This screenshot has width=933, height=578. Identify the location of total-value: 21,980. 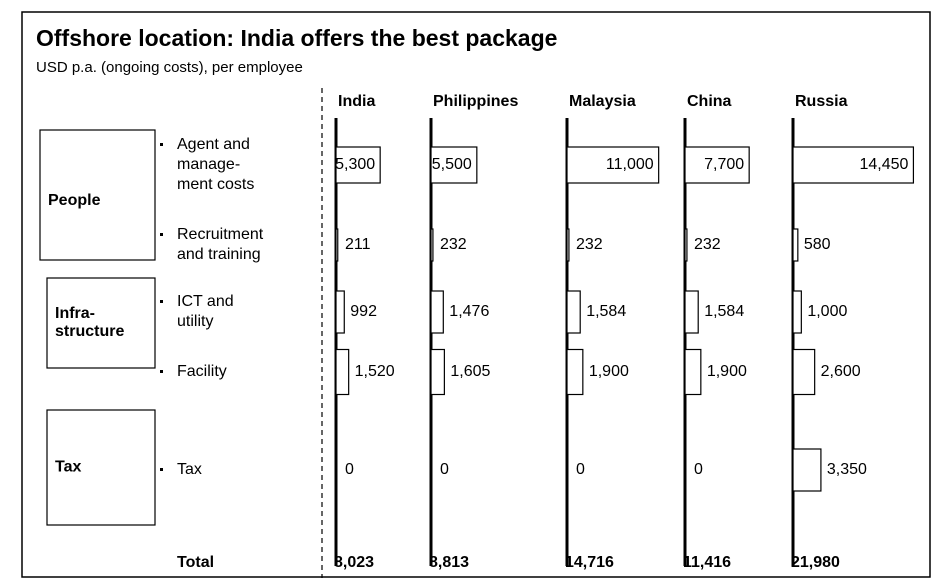
(815, 562).